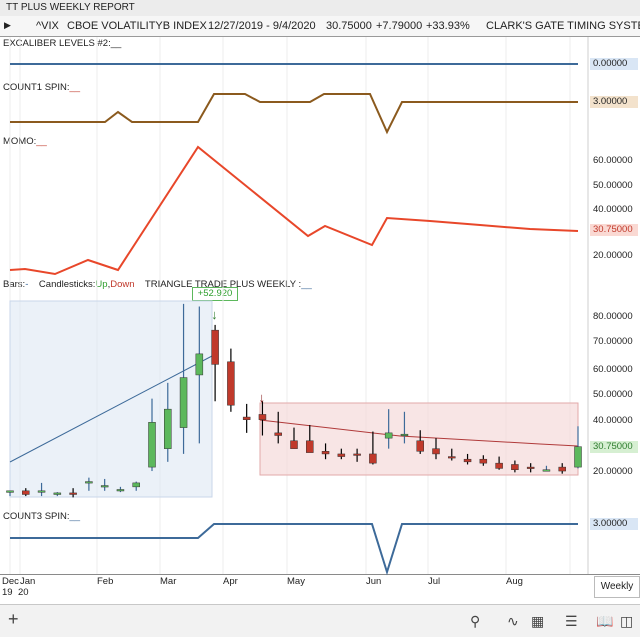 The width and height of the screenshot is (640, 637). What do you see at coordinates (613, 160) in the screenshot?
I see `momo-tick: 60.00000` at bounding box center [613, 160].